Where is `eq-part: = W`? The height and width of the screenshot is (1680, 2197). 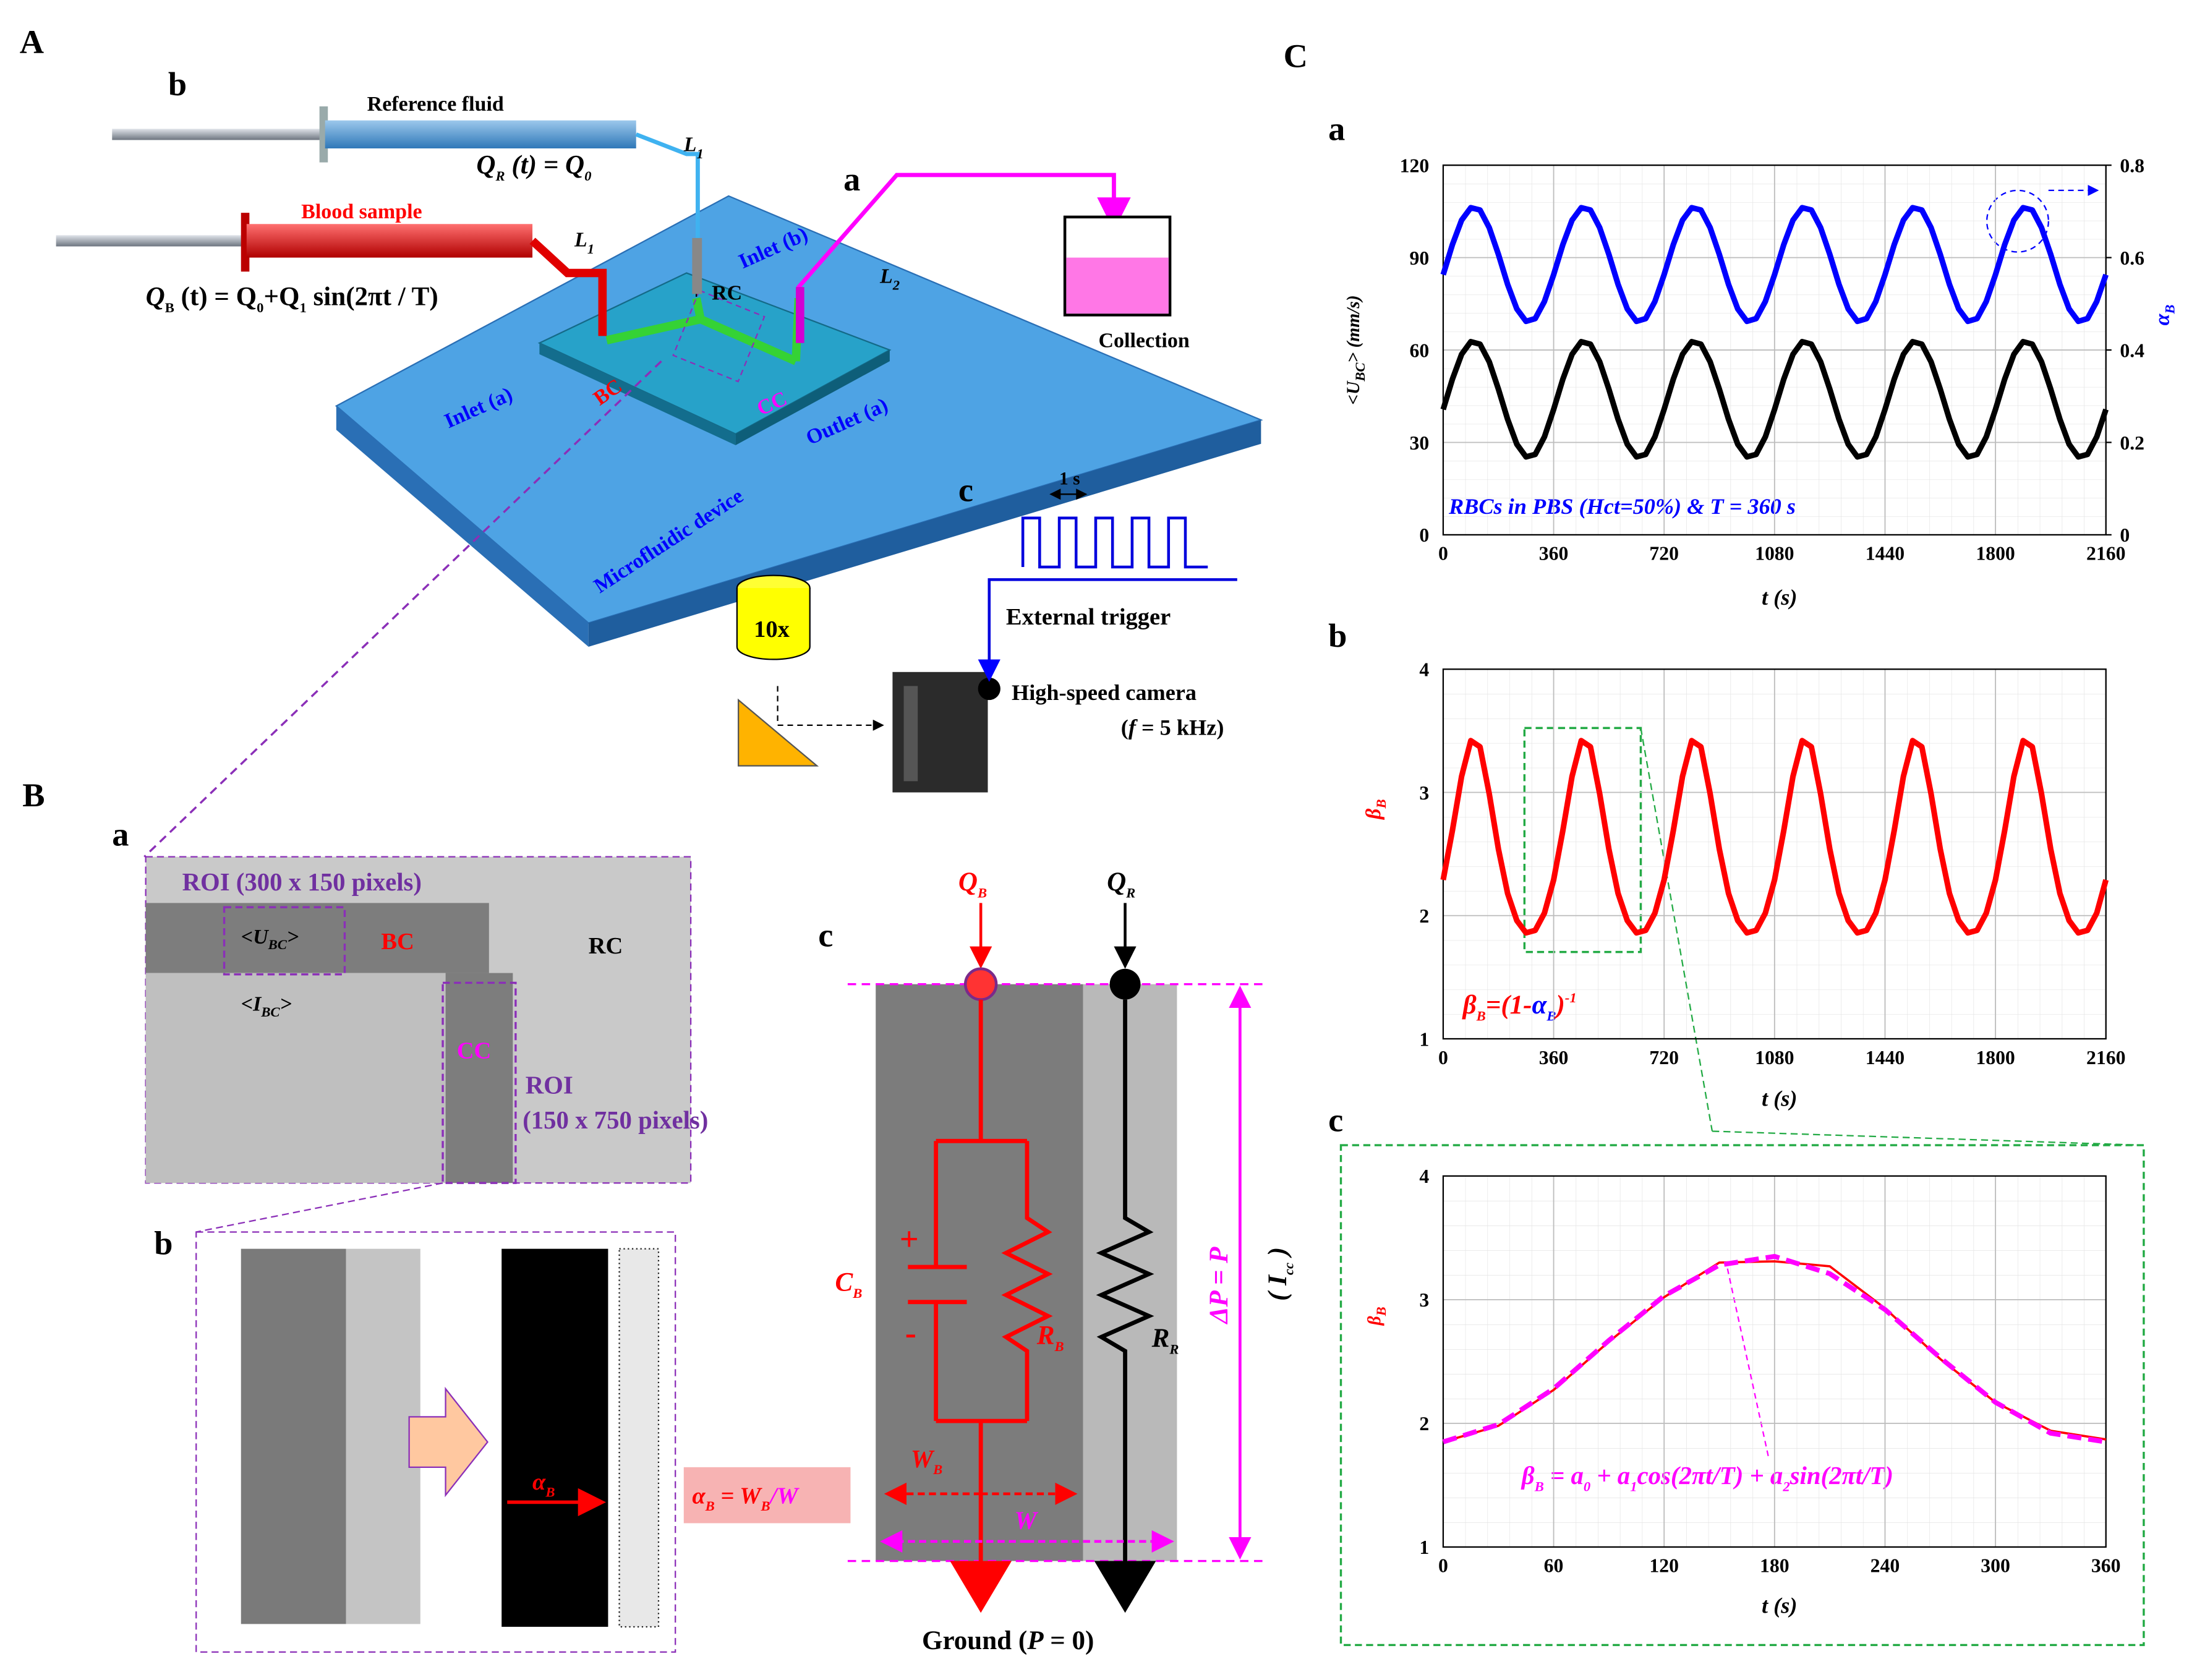 eq-part: = W is located at coordinates (739, 1496).